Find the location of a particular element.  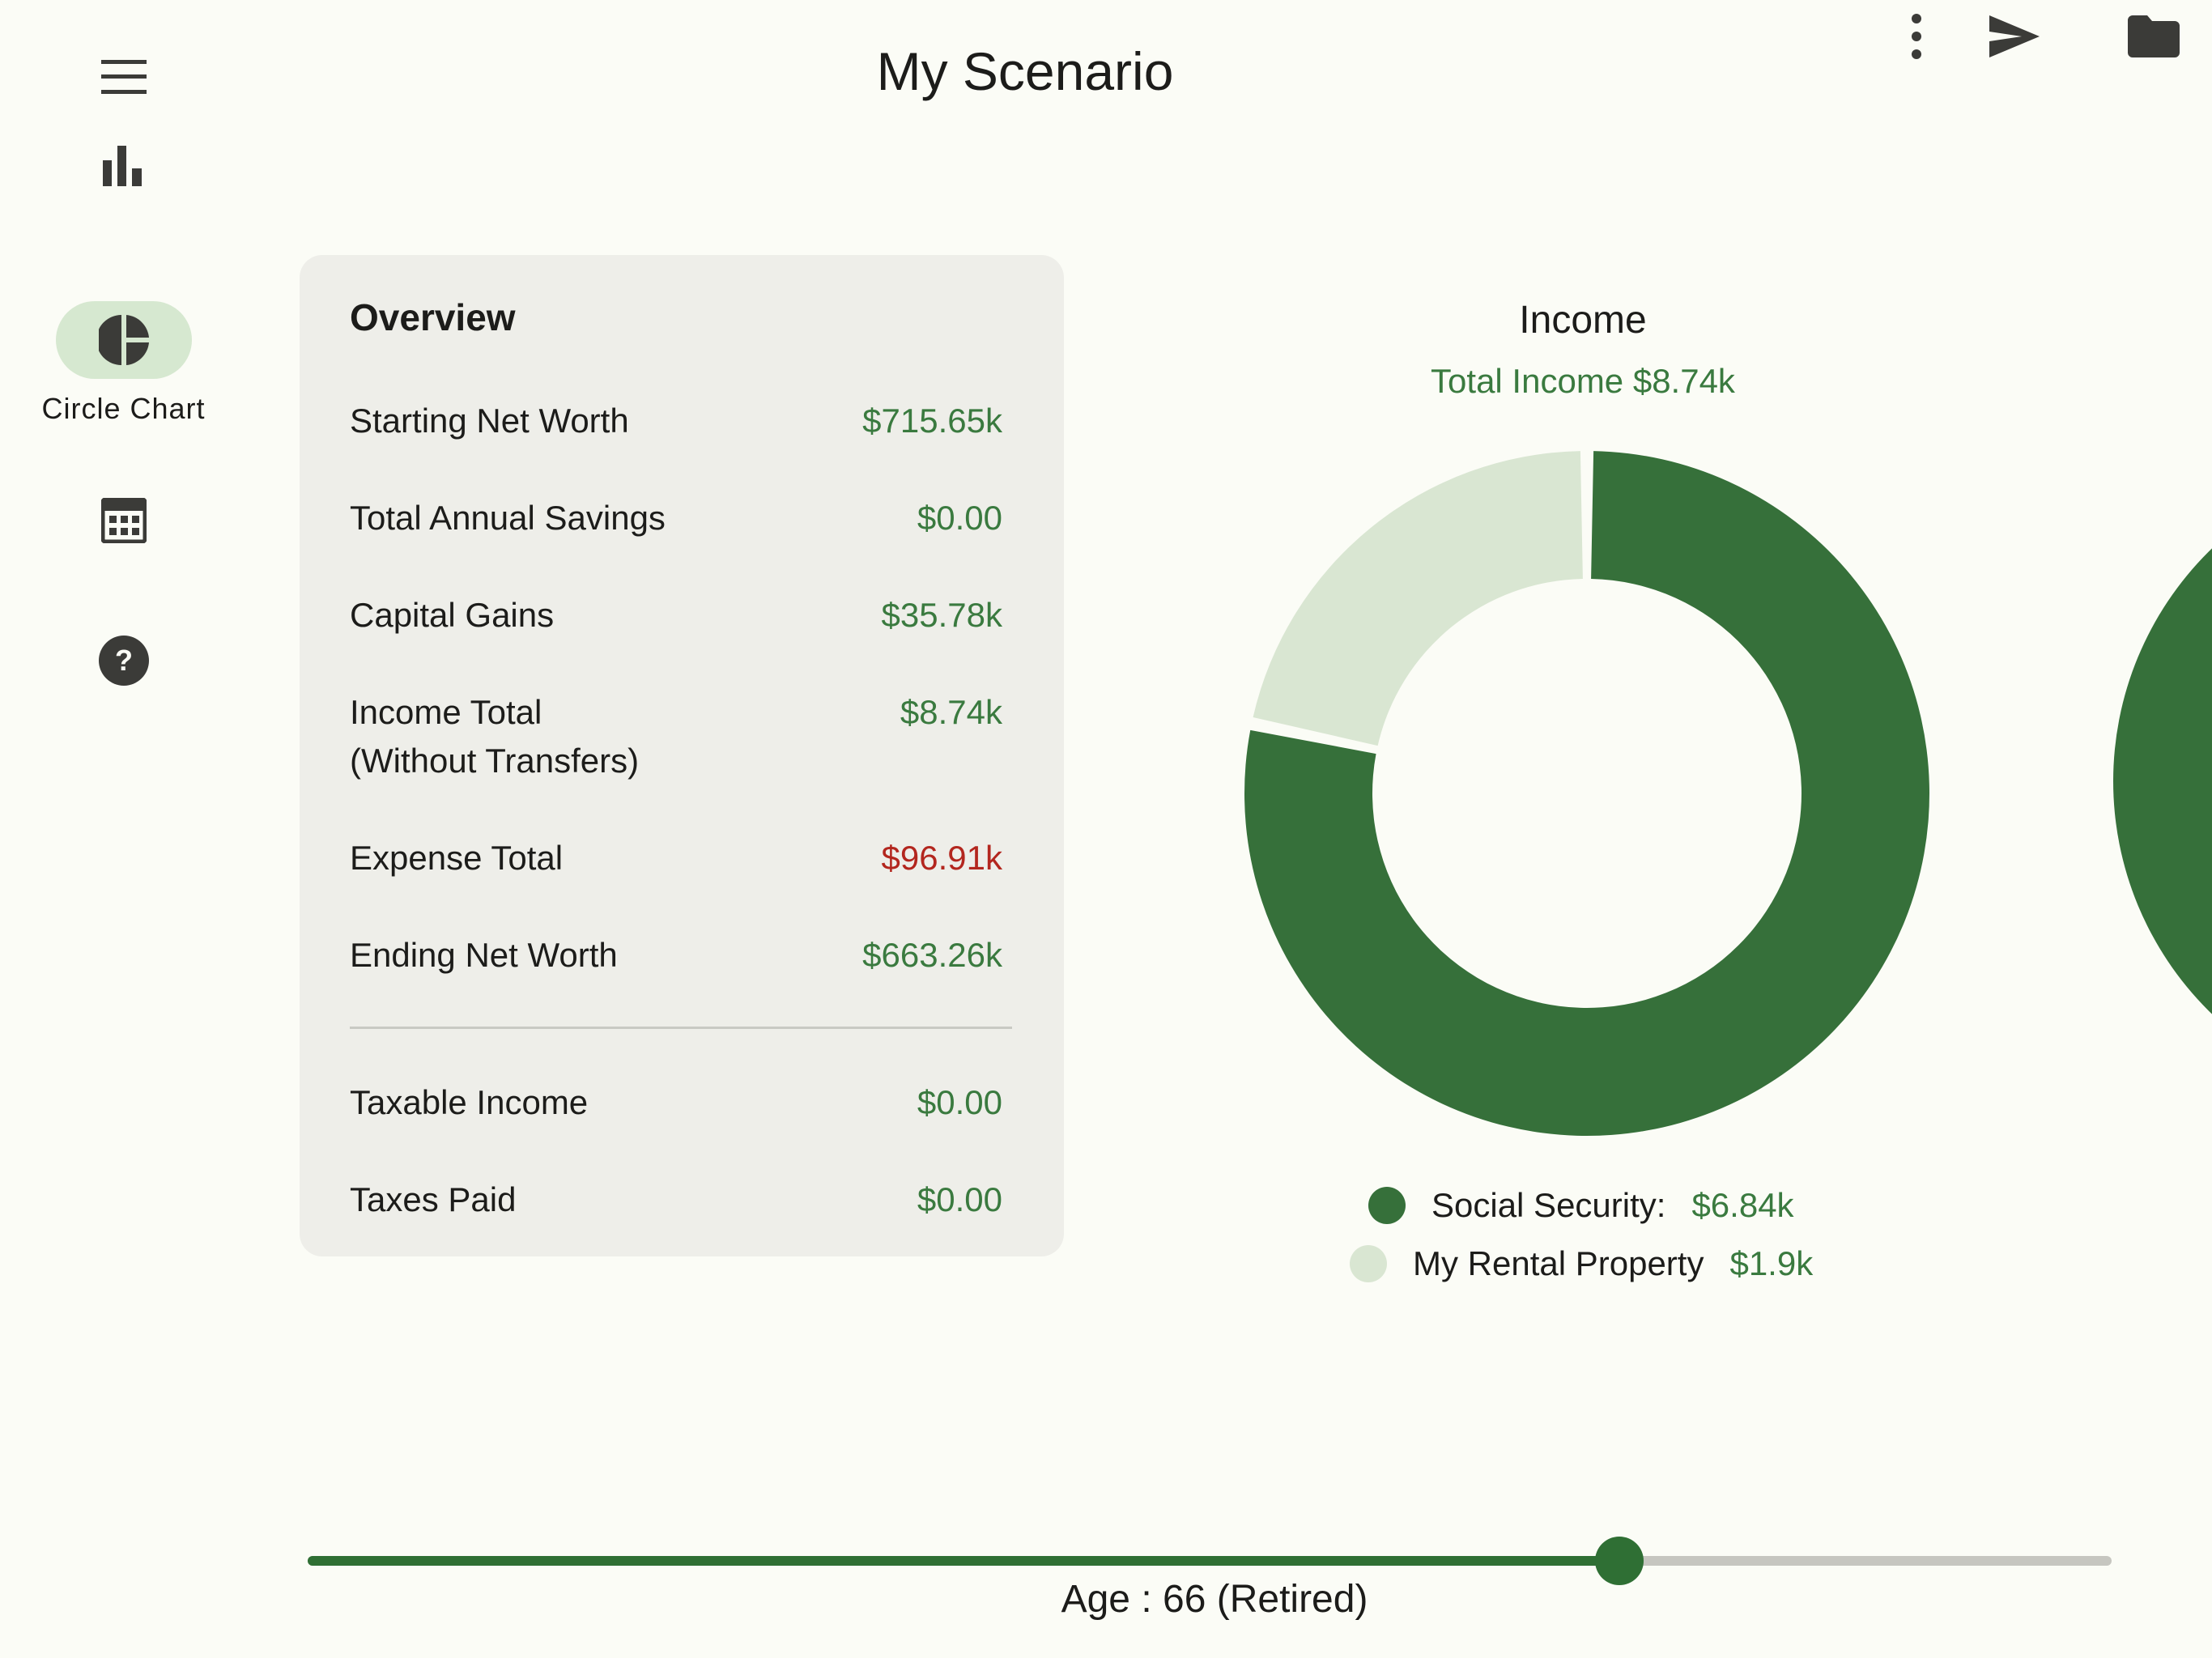

legend-item: My Rental Property $1.9k is located at coordinates (1582, 1263).